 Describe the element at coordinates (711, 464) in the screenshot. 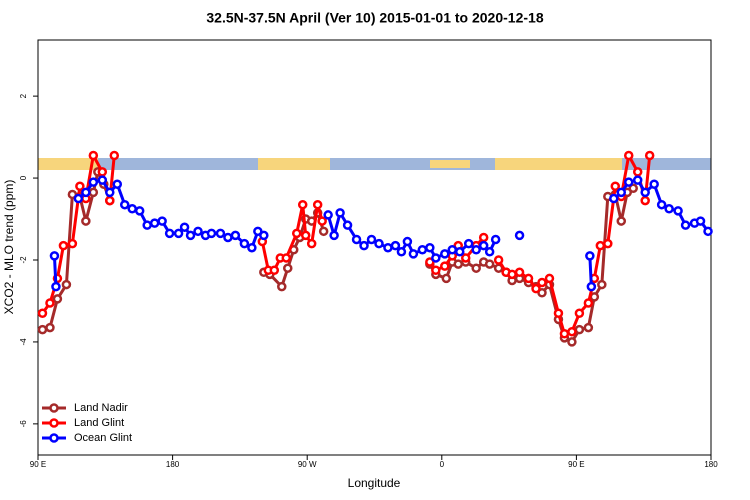

I see `x-tick-label: 180` at that location.